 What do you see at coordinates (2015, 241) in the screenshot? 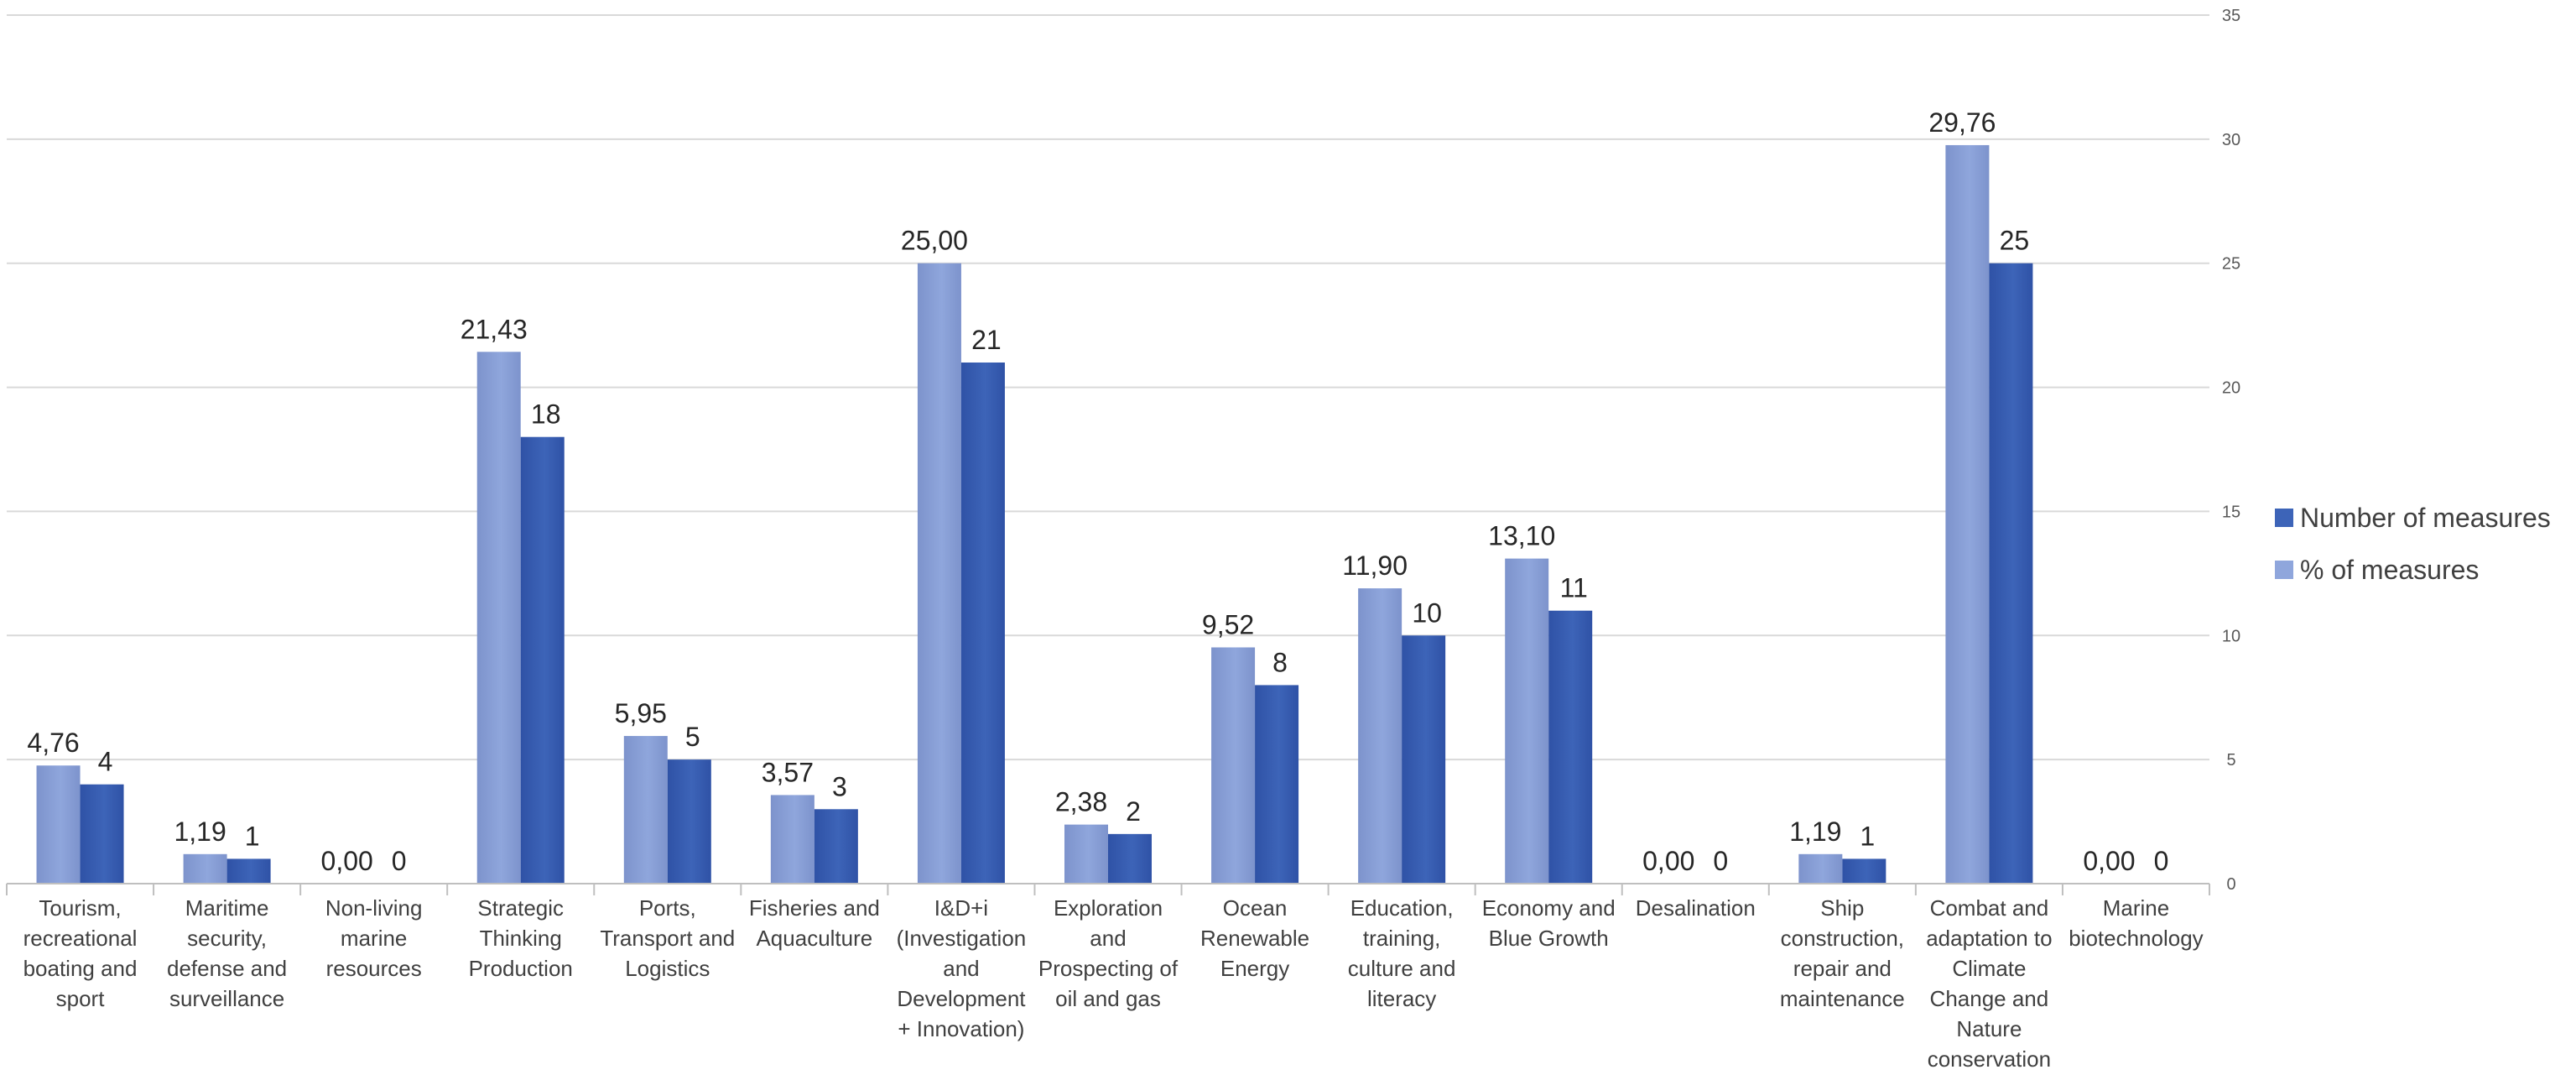
I see `data-label-number: 25` at bounding box center [2015, 241].